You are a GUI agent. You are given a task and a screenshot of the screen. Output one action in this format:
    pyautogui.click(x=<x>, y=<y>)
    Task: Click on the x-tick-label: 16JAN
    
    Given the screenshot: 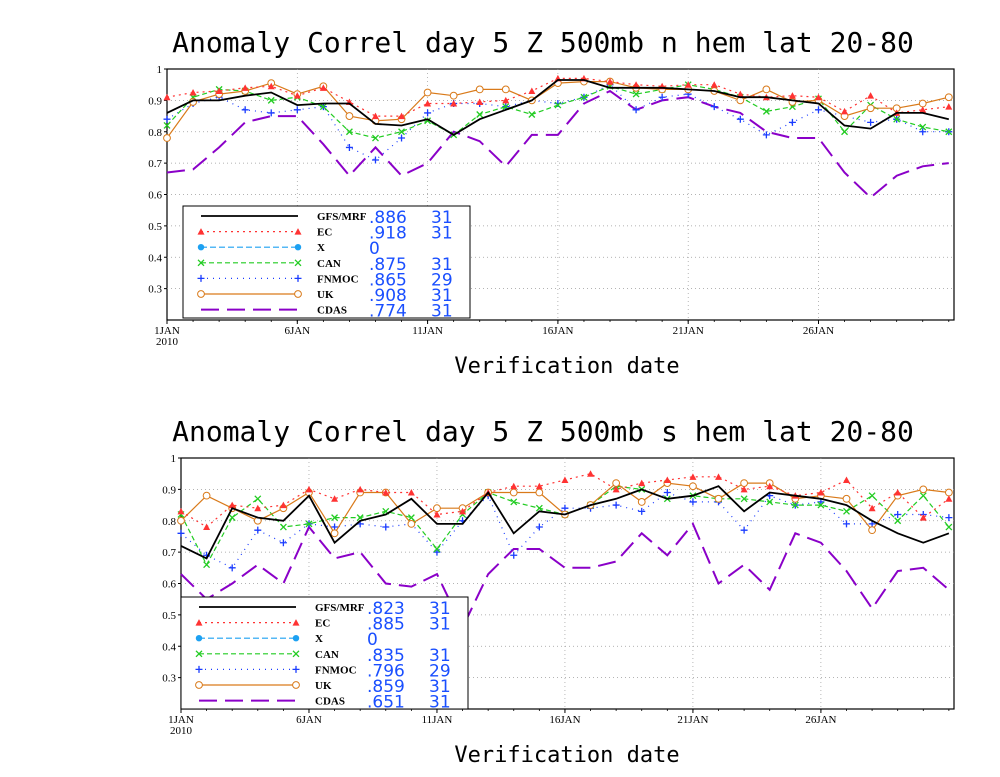 What is the action you would take?
    pyautogui.click(x=564, y=720)
    